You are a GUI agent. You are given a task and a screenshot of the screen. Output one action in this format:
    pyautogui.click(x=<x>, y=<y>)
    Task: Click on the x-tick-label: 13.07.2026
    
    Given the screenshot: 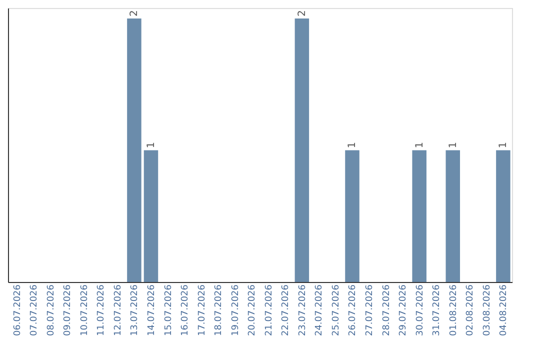 What is the action you would take?
    pyautogui.click(x=135, y=310)
    